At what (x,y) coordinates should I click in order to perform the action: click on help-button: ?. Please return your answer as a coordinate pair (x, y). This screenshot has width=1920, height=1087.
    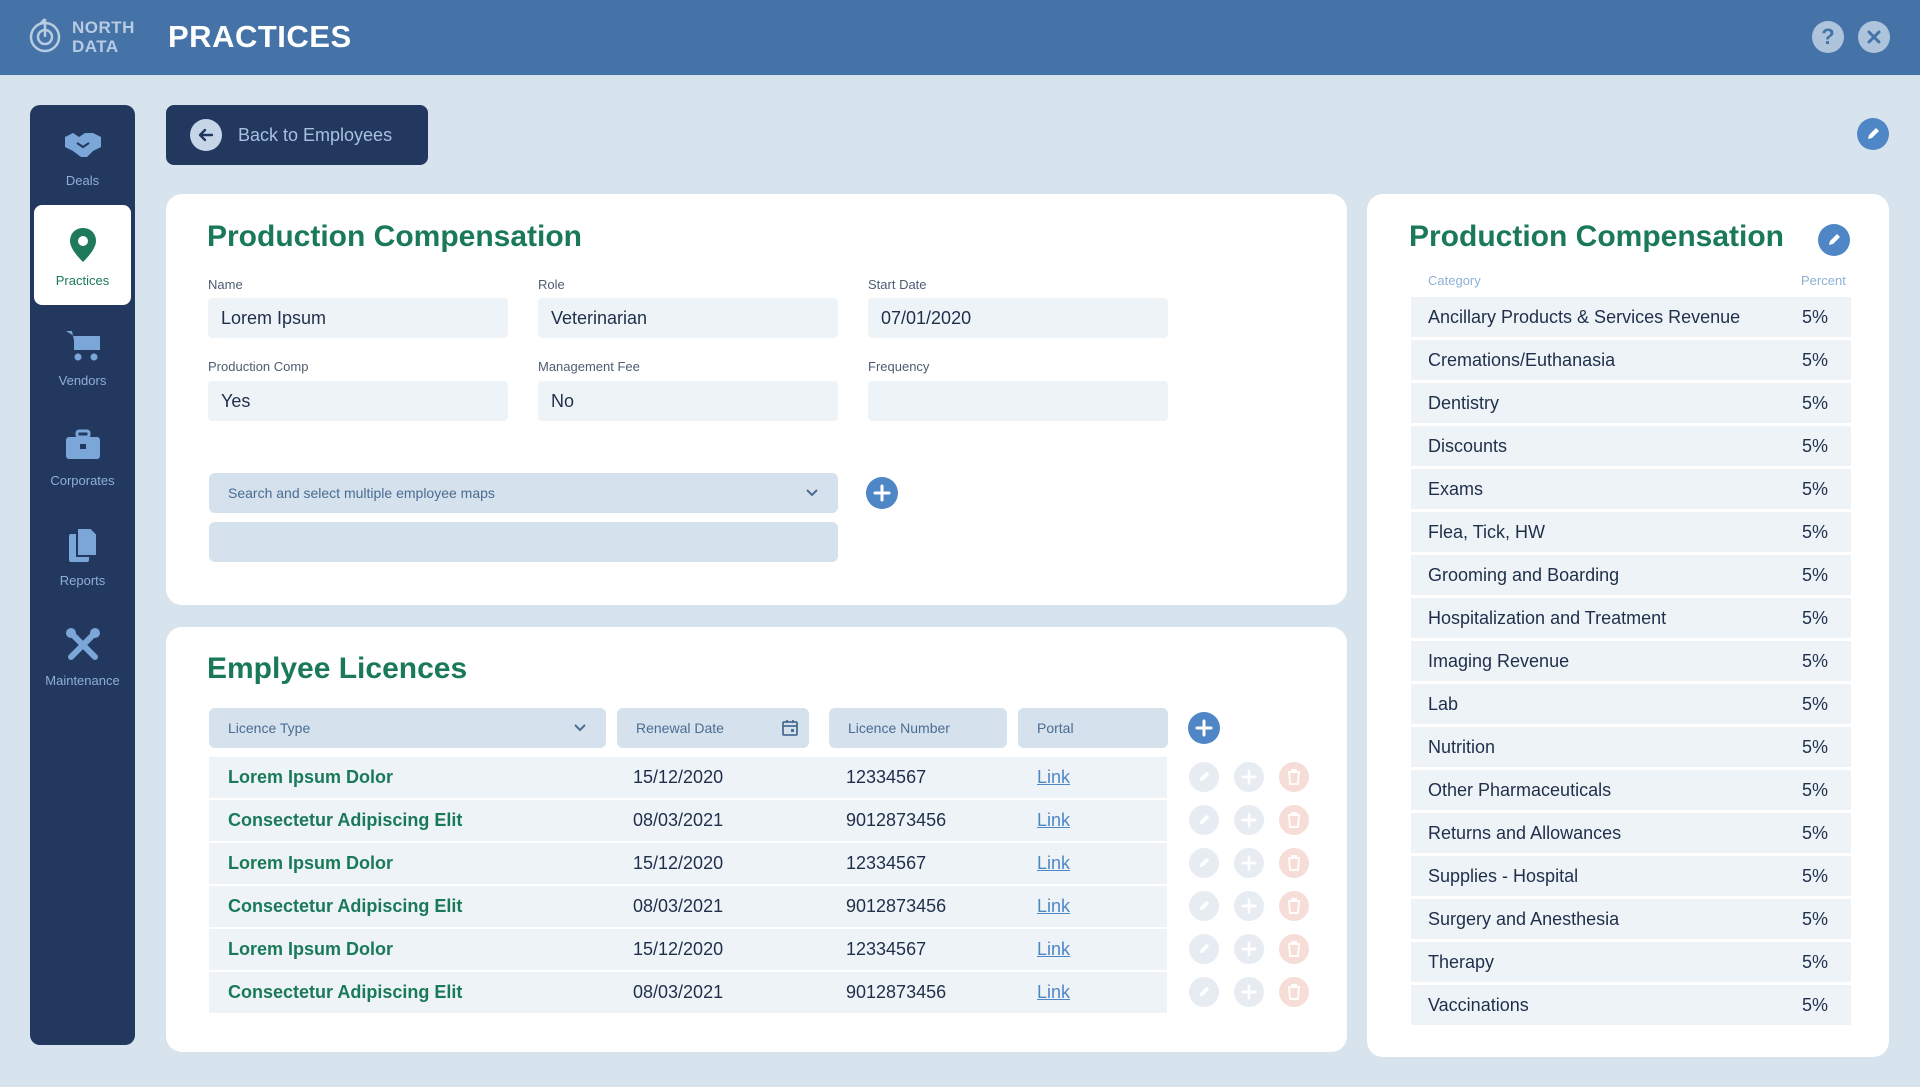
    Looking at the image, I should click on (1828, 37).